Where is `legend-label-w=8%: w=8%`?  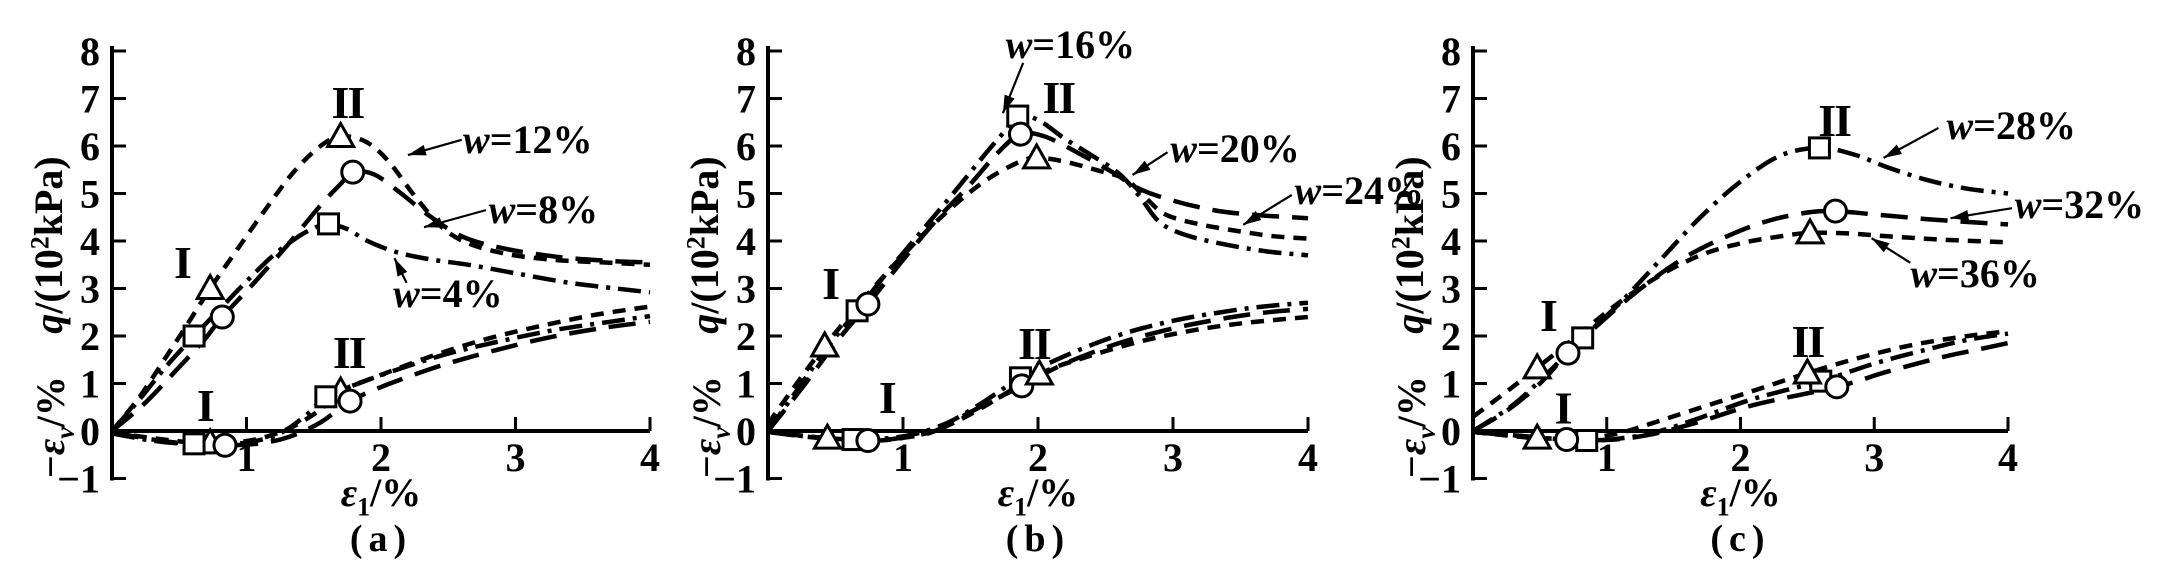 legend-label-w=8%: w=8% is located at coordinates (543, 209).